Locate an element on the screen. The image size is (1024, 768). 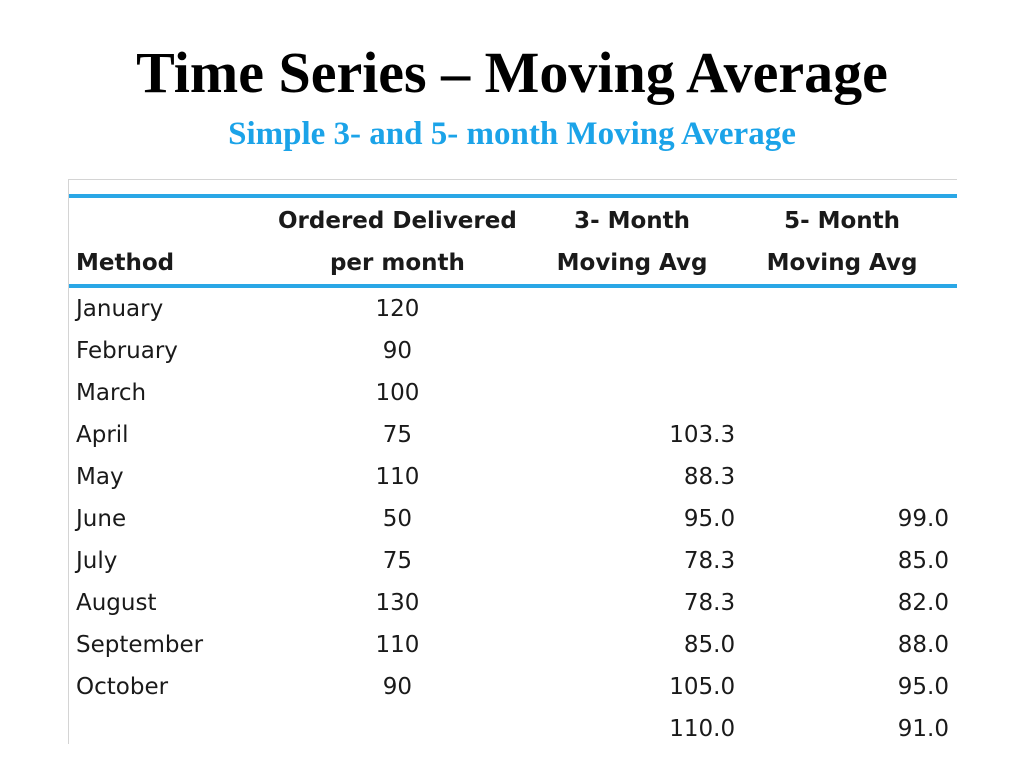
cell-ordered: 130 is located at coordinates (397, 603).